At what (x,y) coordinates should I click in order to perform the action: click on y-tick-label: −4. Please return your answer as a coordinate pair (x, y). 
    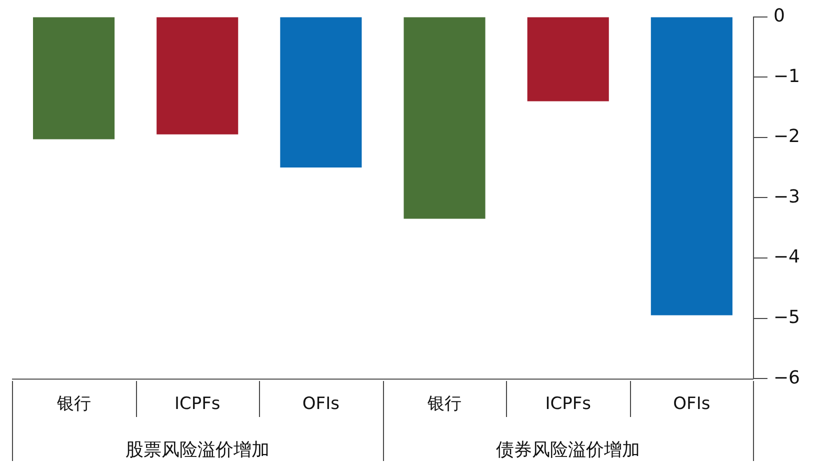
    Looking at the image, I should click on (786, 257).